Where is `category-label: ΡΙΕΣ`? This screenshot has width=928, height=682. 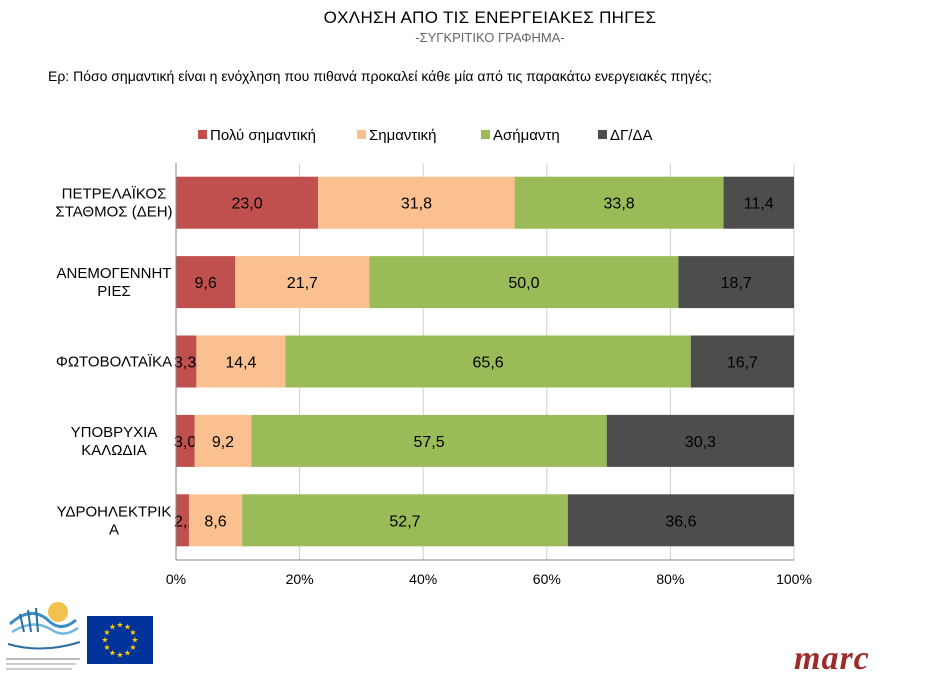
category-label: ΡΙΕΣ is located at coordinates (113, 291).